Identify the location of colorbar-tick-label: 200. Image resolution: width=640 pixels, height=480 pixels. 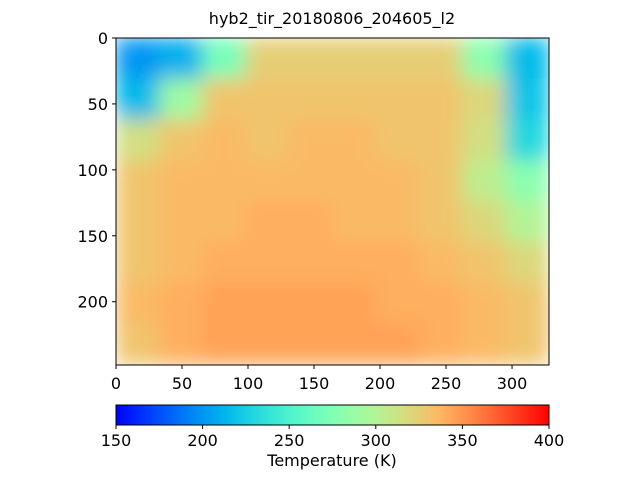
(202, 440).